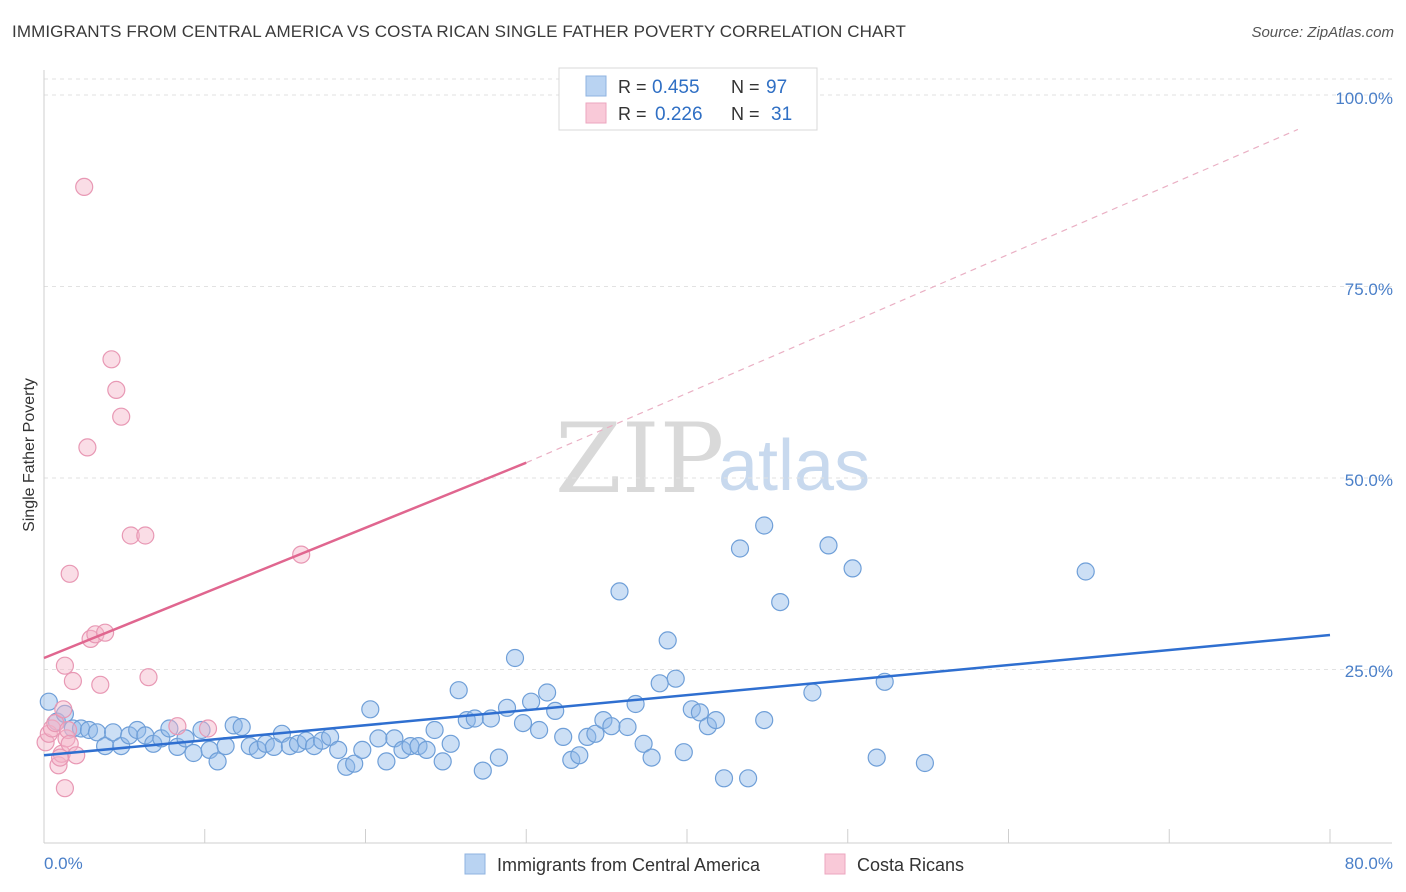 The height and width of the screenshot is (892, 1406). What do you see at coordinates (687, 836) in the screenshot?
I see `x-tick-marks` at bounding box center [687, 836].